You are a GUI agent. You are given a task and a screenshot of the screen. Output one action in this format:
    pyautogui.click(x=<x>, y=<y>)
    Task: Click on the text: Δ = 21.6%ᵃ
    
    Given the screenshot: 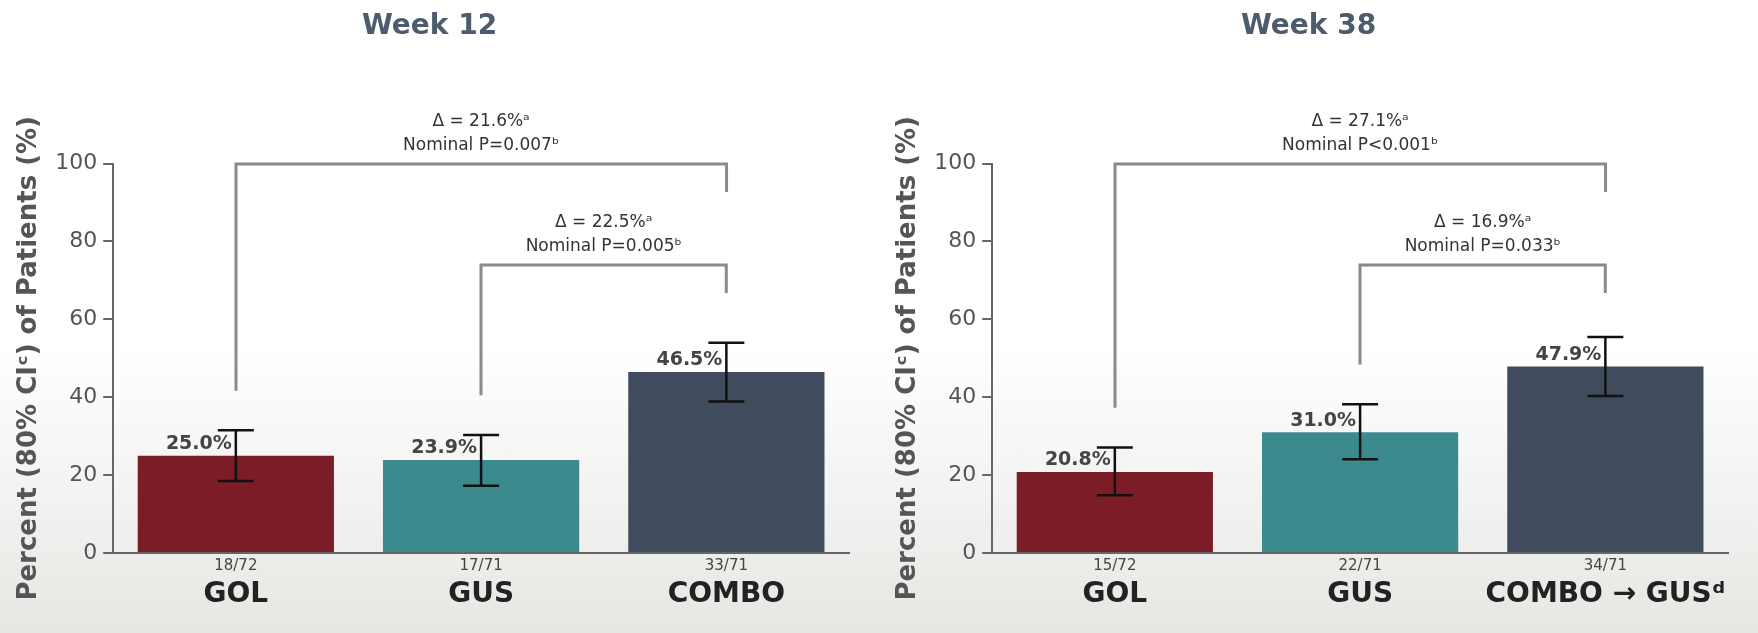 What is the action you would take?
    pyautogui.click(x=481, y=119)
    